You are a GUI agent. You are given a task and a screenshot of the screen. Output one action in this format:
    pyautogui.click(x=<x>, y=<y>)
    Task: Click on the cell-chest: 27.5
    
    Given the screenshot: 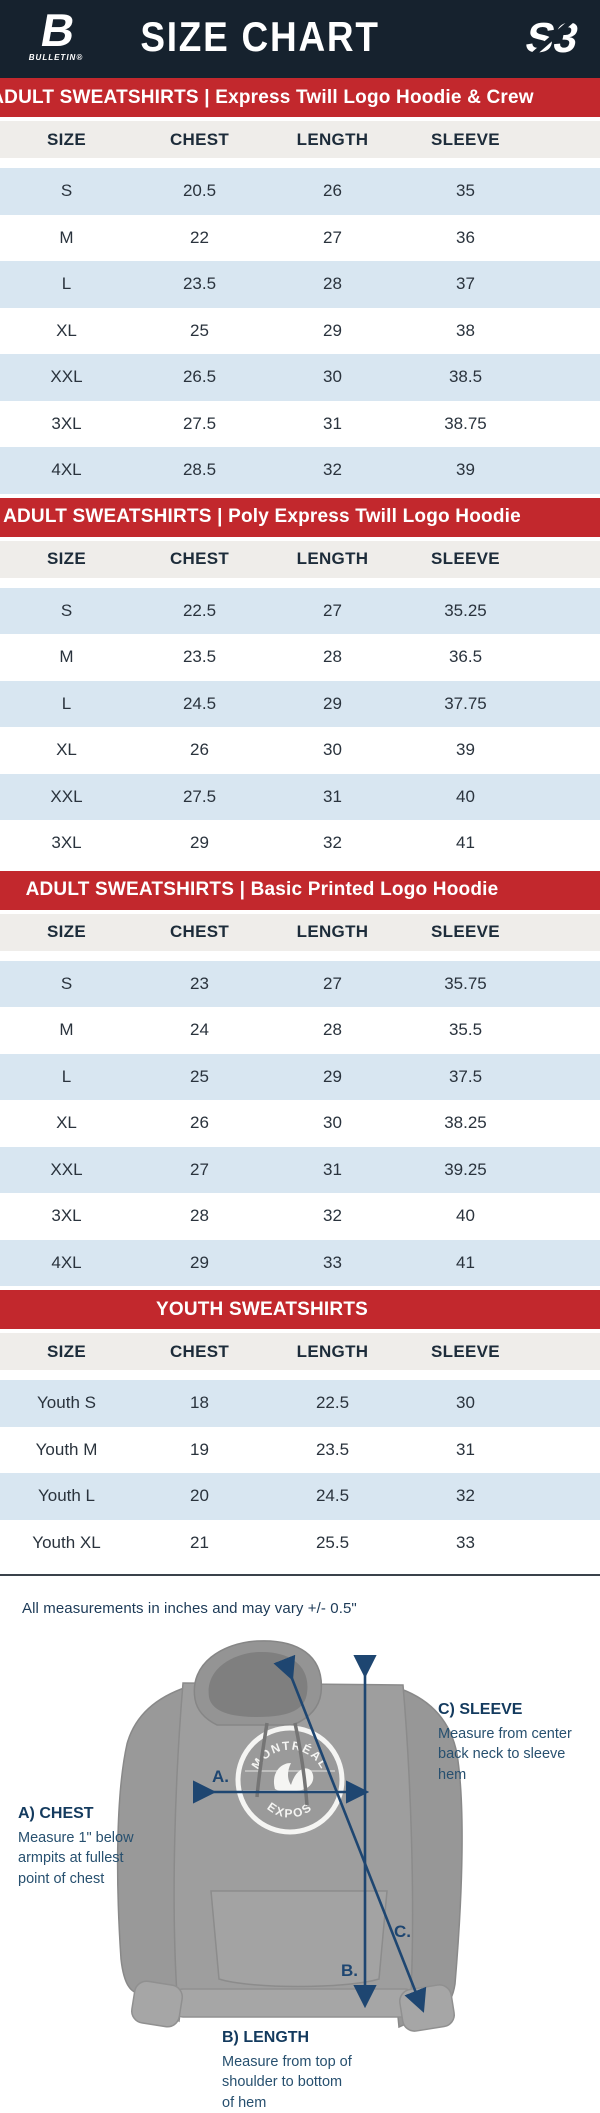 What is the action you would take?
    pyautogui.click(x=199, y=796)
    